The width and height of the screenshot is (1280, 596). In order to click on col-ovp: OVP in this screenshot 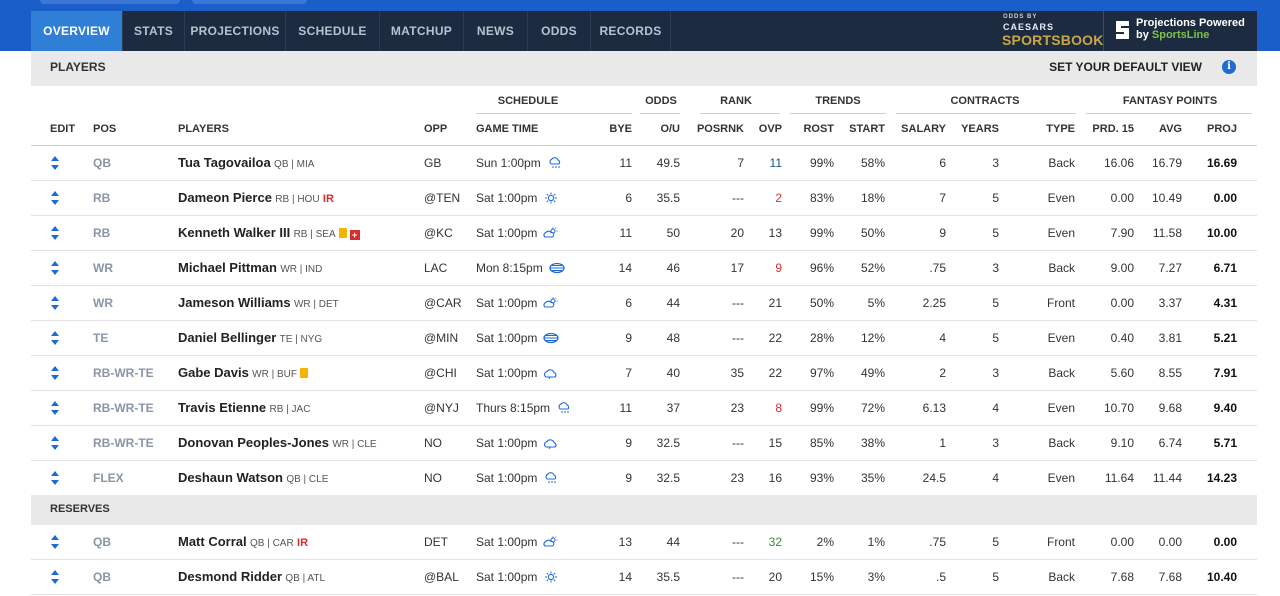, I will do `click(770, 129)`.